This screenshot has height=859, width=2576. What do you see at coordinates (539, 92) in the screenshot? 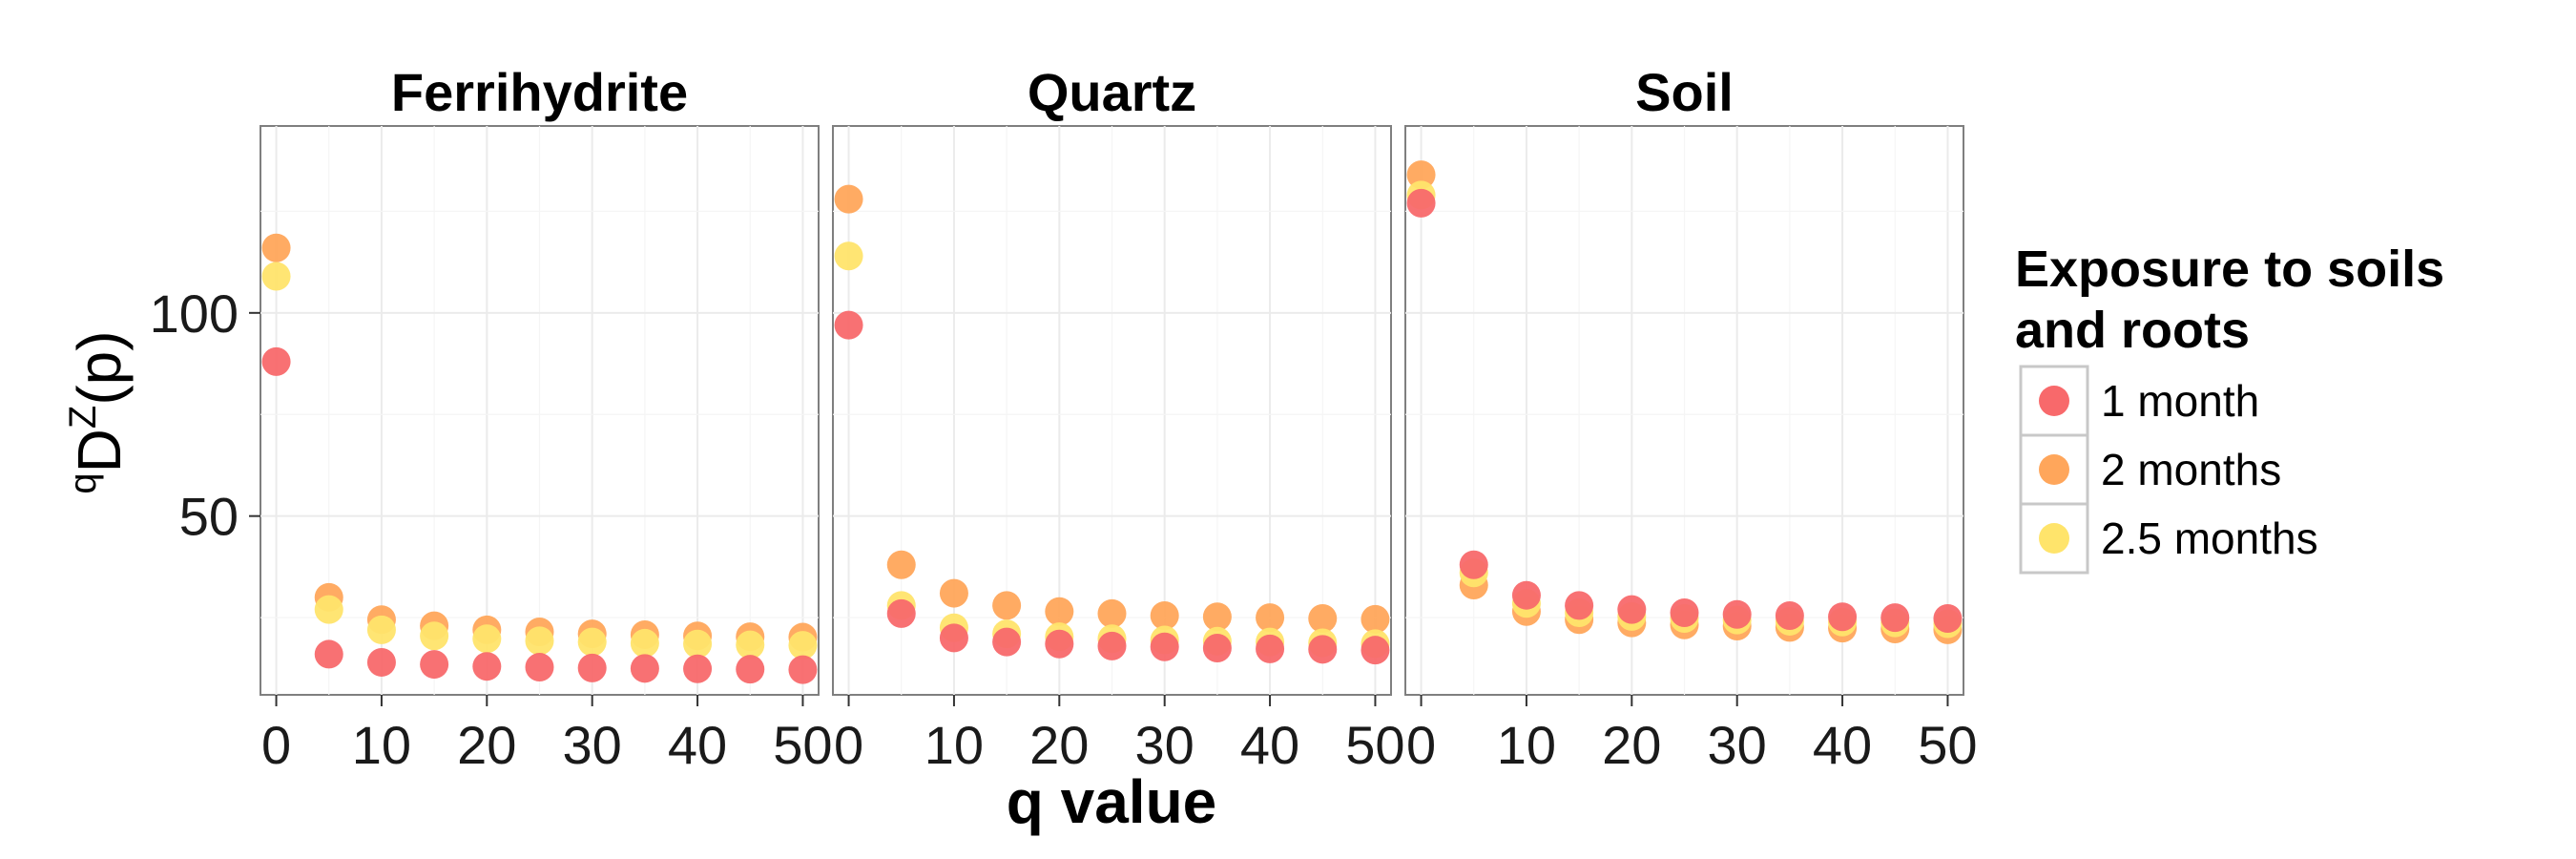
I see `panel-title: Ferrihydrite` at bounding box center [539, 92].